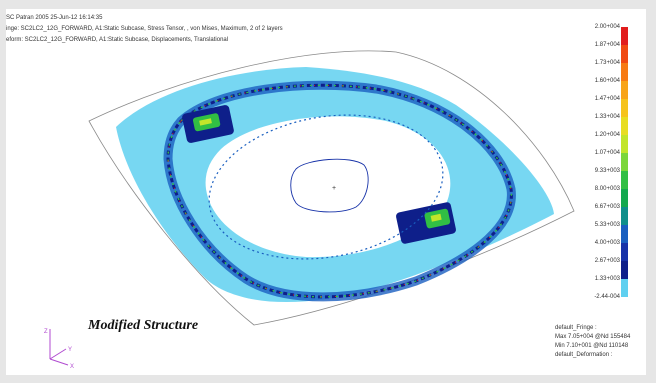  I want to click on plot-caption: Modified Structure, so click(143, 325).